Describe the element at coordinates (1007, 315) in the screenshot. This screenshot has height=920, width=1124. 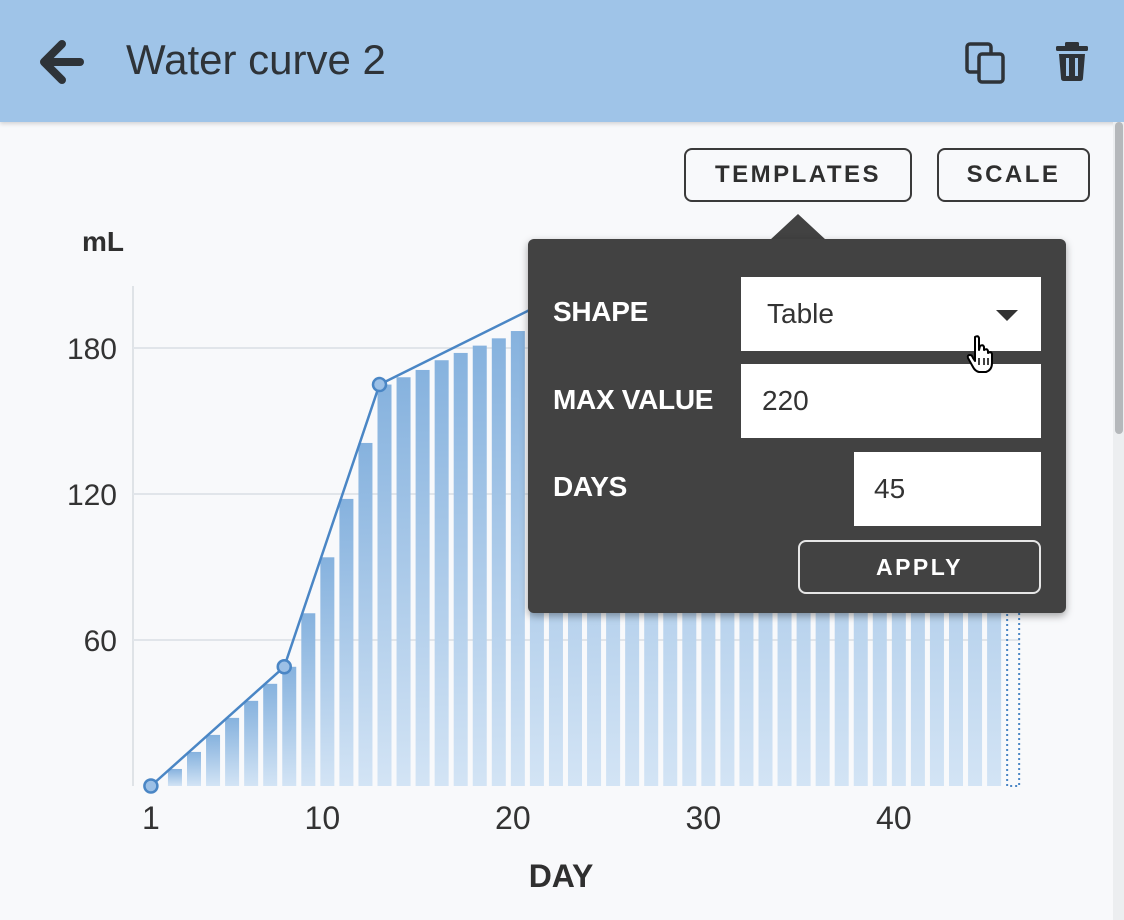
I see `chevron-down-icon` at that location.